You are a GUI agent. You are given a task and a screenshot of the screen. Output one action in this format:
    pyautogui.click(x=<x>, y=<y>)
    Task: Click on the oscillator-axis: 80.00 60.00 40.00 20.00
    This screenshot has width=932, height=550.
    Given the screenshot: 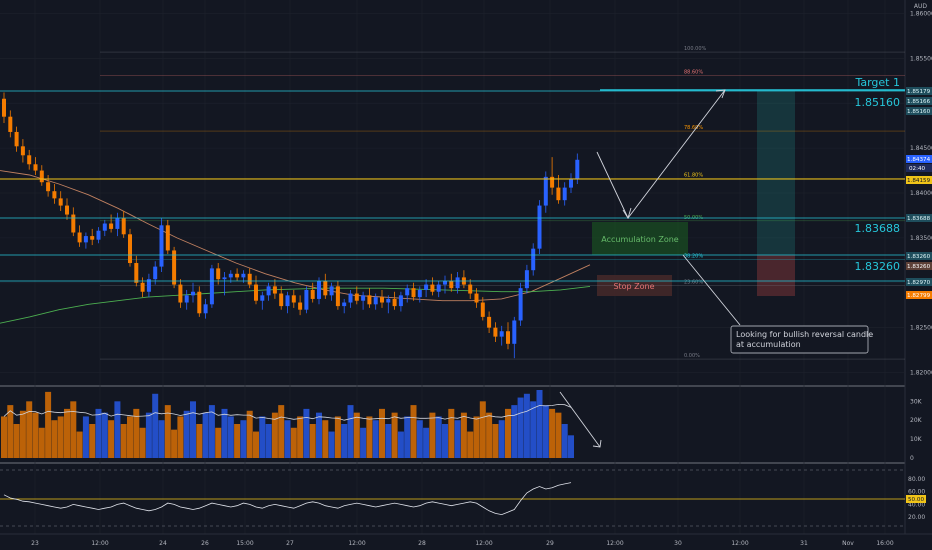 What is the action you would take?
    pyautogui.click(x=916, y=498)
    